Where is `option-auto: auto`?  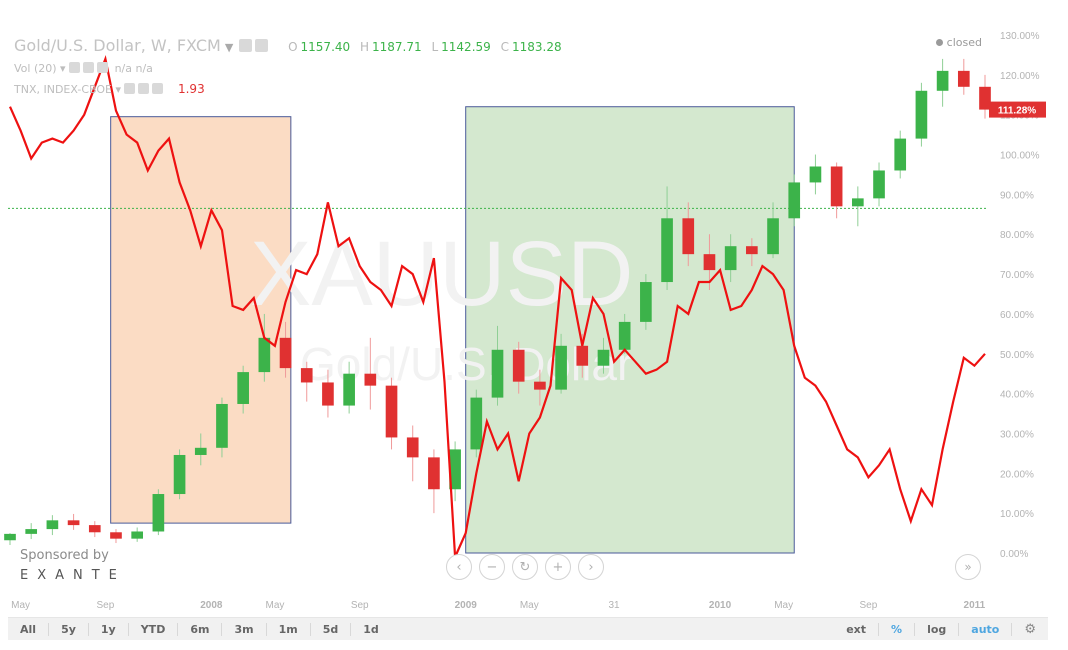 option-auto: auto is located at coordinates (986, 629).